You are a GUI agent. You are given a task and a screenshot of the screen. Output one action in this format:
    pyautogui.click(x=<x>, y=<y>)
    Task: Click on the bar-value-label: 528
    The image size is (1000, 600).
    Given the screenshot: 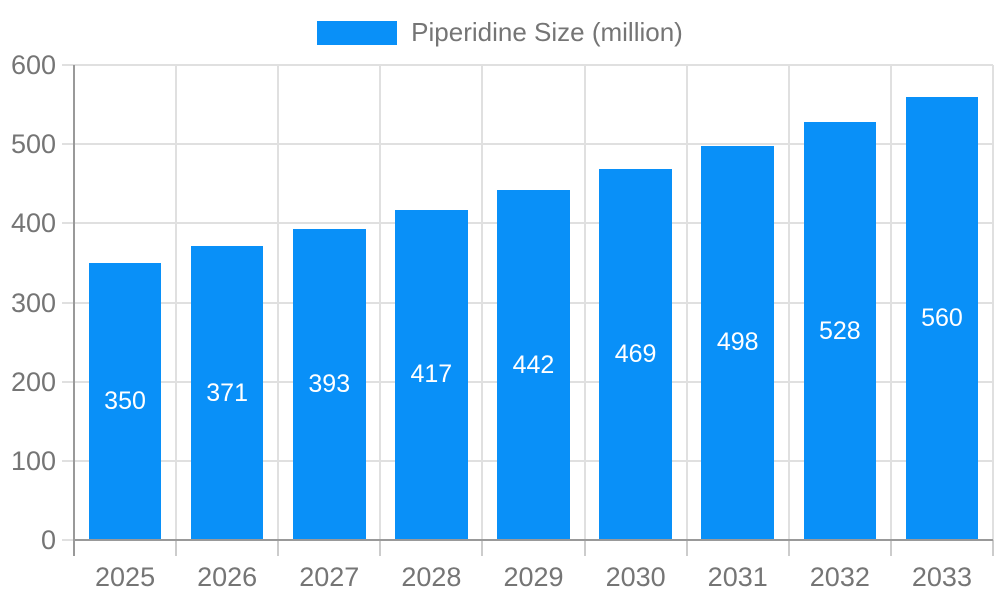 What is the action you would take?
    pyautogui.click(x=839, y=330)
    